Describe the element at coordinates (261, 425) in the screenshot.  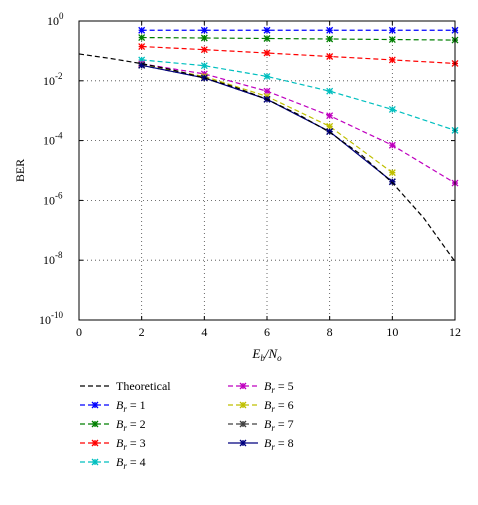
I see `legend-entry: Br = 7` at that location.